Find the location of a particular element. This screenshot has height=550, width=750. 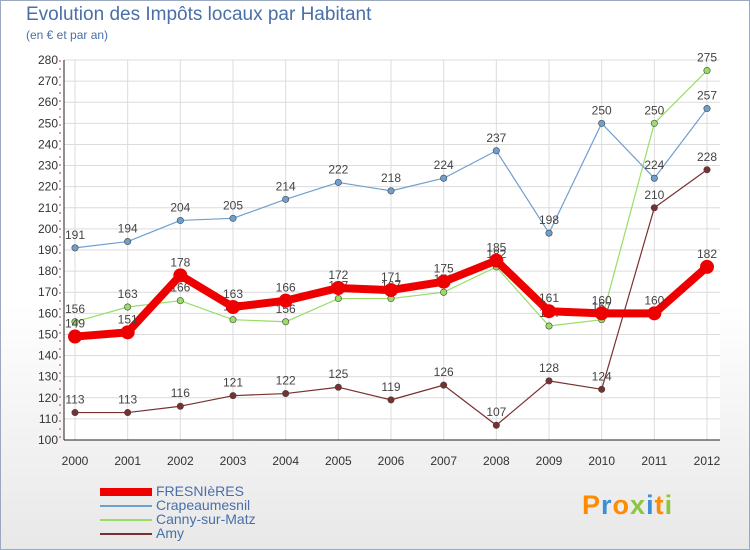

x-tick-label: 2004 is located at coordinates (285, 461).